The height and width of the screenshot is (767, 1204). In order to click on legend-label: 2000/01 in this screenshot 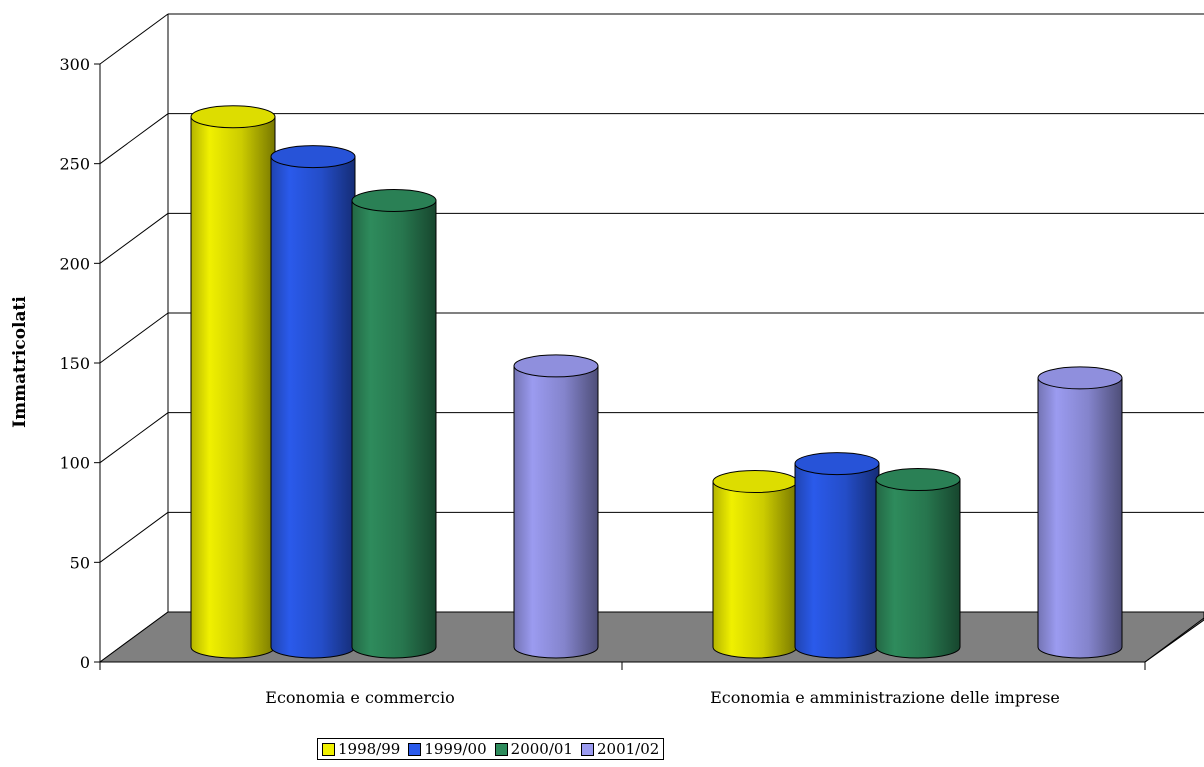, I will do `click(541, 749)`.